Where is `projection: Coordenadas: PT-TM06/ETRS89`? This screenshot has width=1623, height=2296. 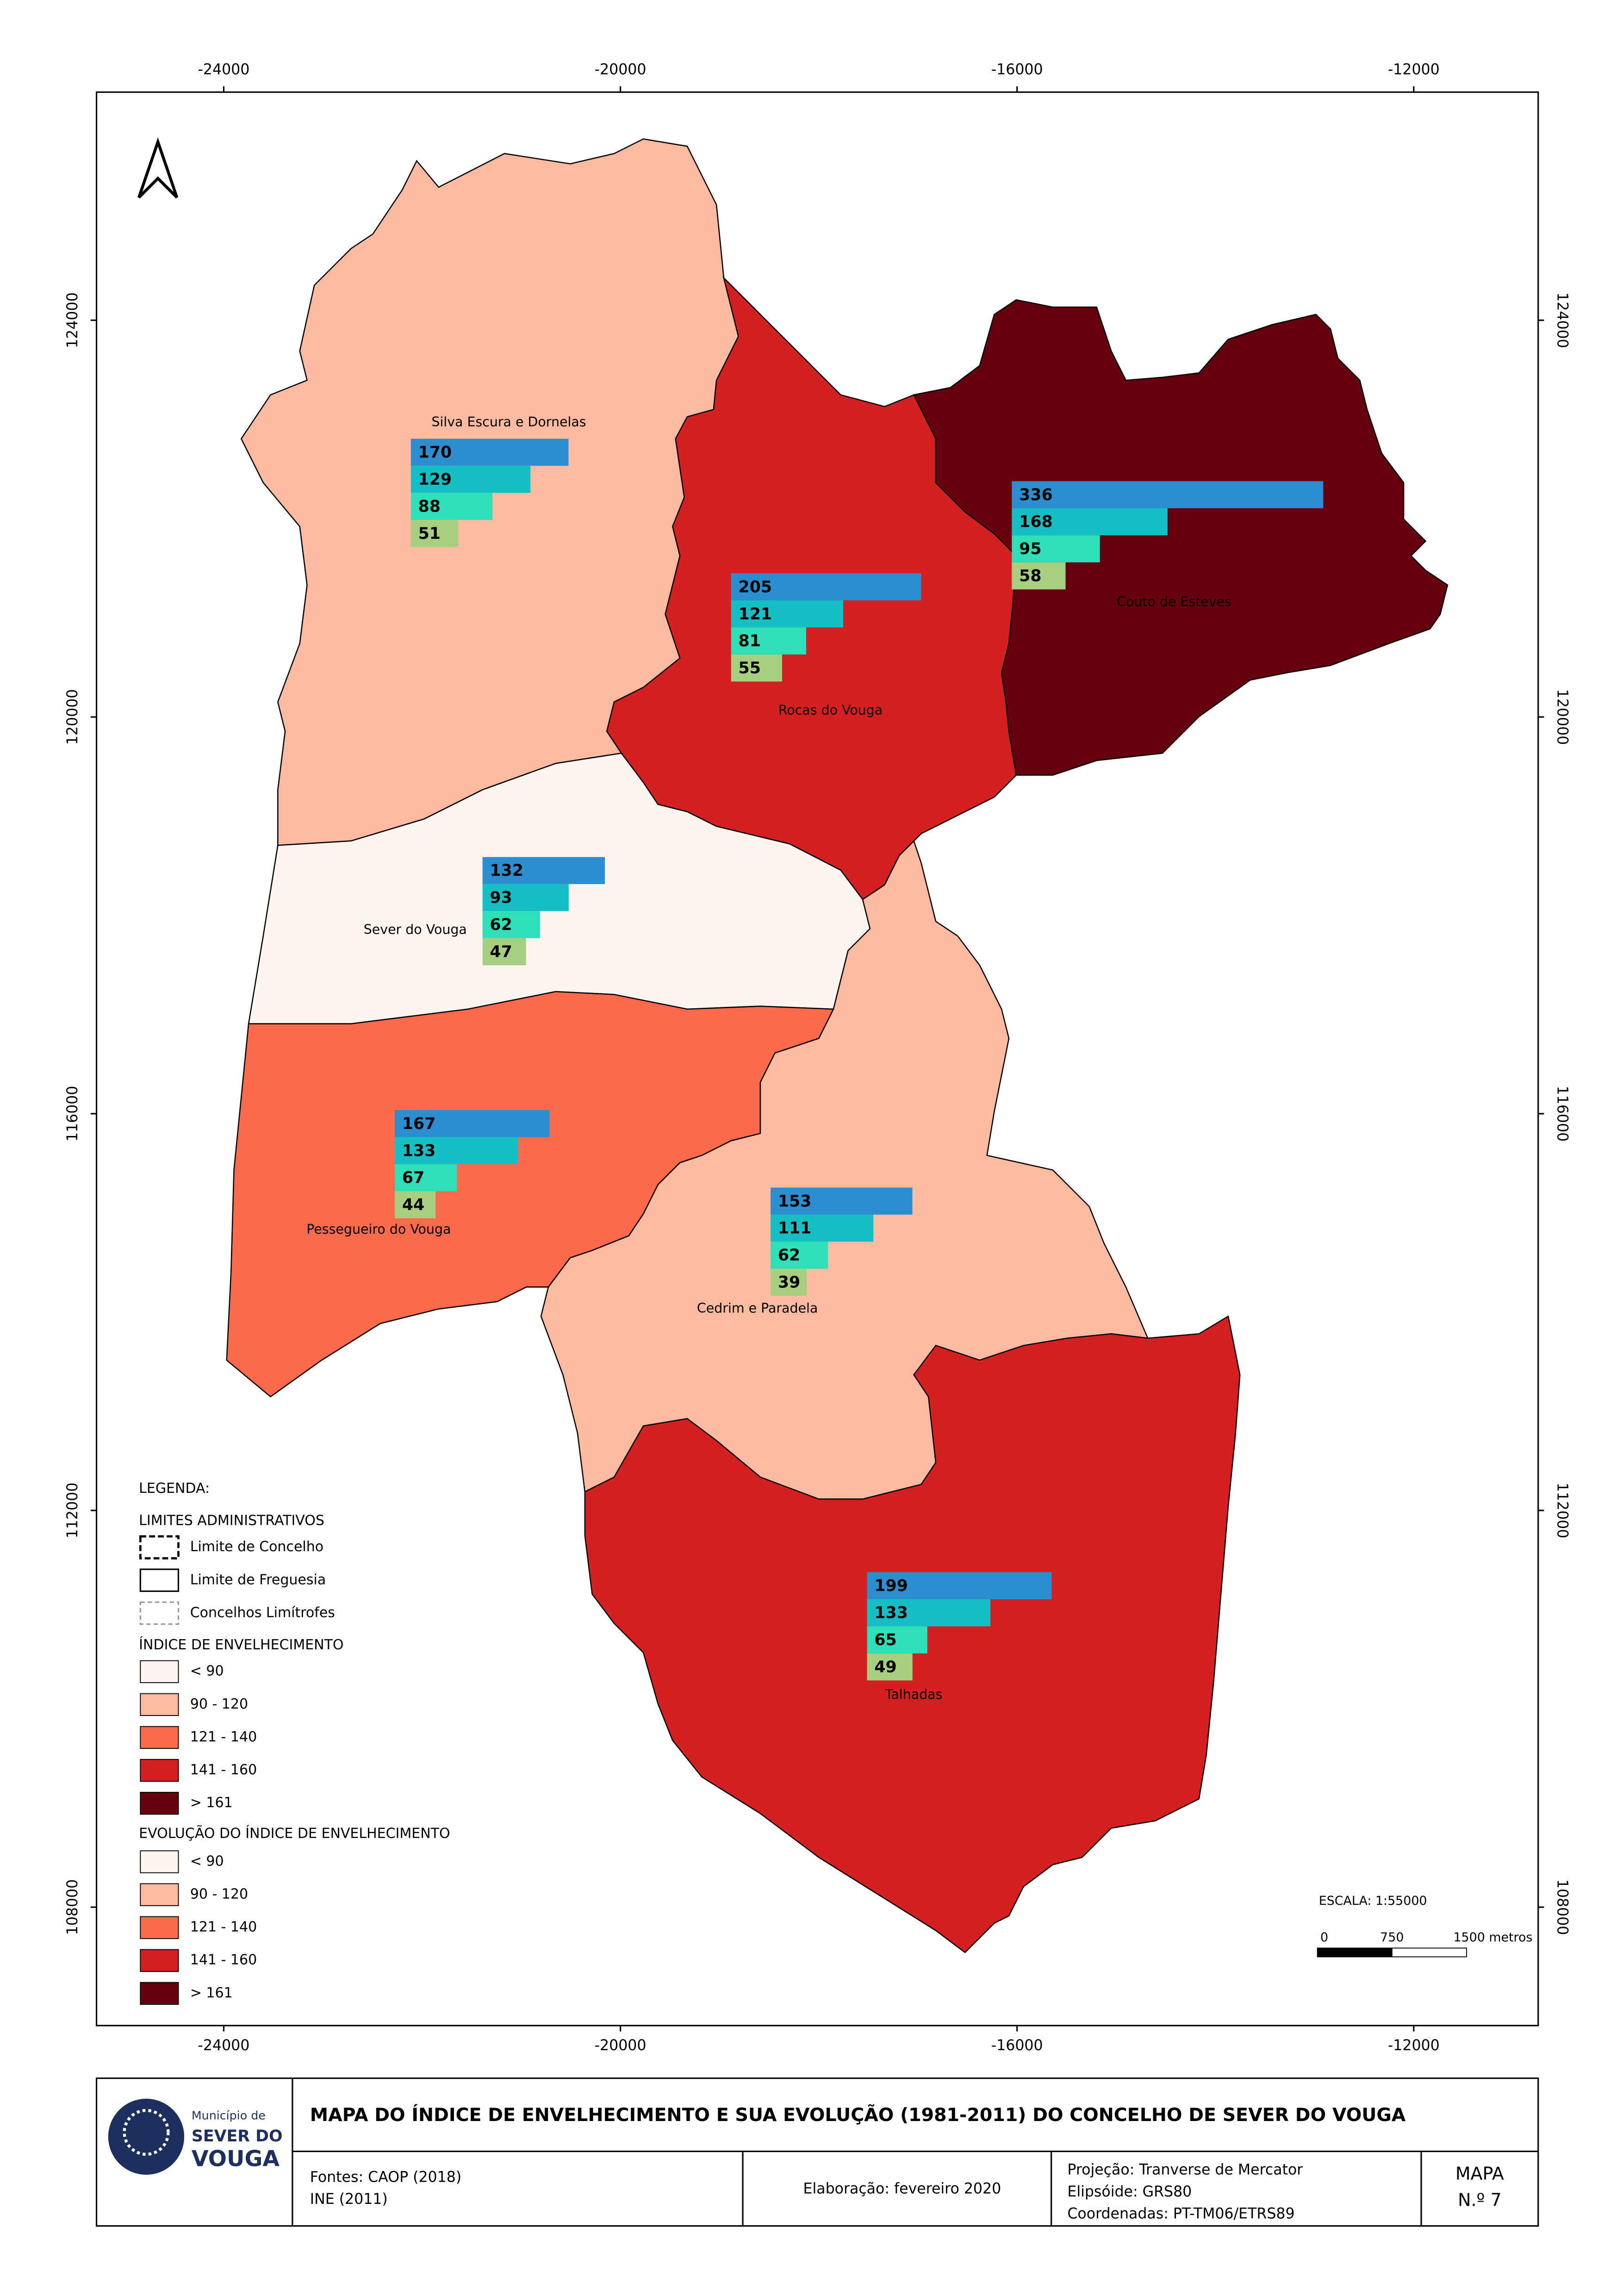 projection: Coordenadas: PT-TM06/ETRS89 is located at coordinates (1180, 2213).